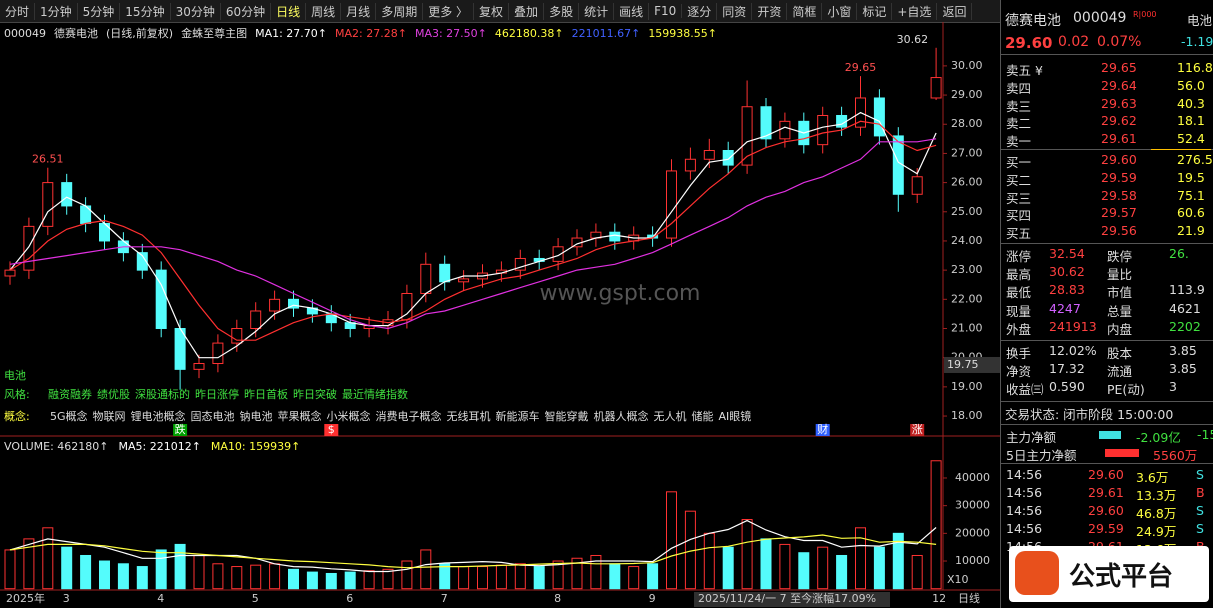 The height and width of the screenshot is (608, 1213). Describe the element at coordinates (1173, 387) in the screenshot. I see `cell: 3` at that location.